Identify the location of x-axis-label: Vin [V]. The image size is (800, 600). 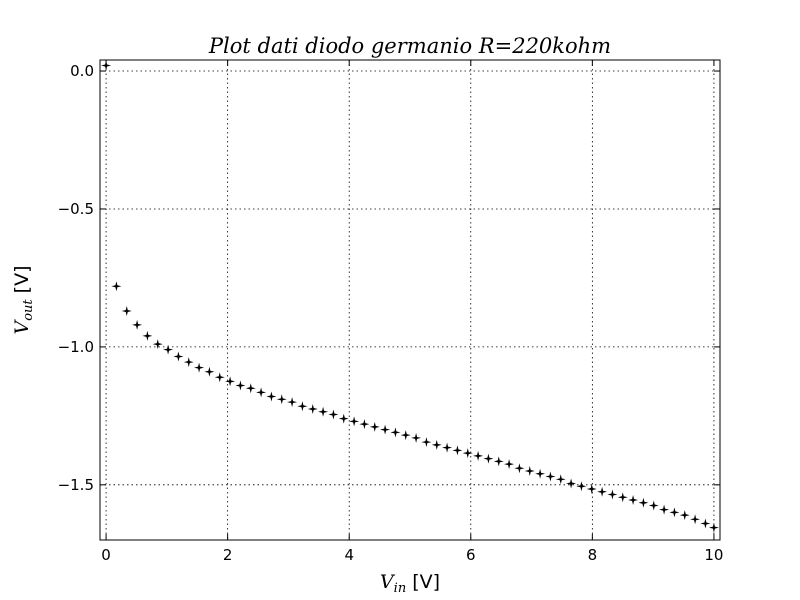
(410, 583).